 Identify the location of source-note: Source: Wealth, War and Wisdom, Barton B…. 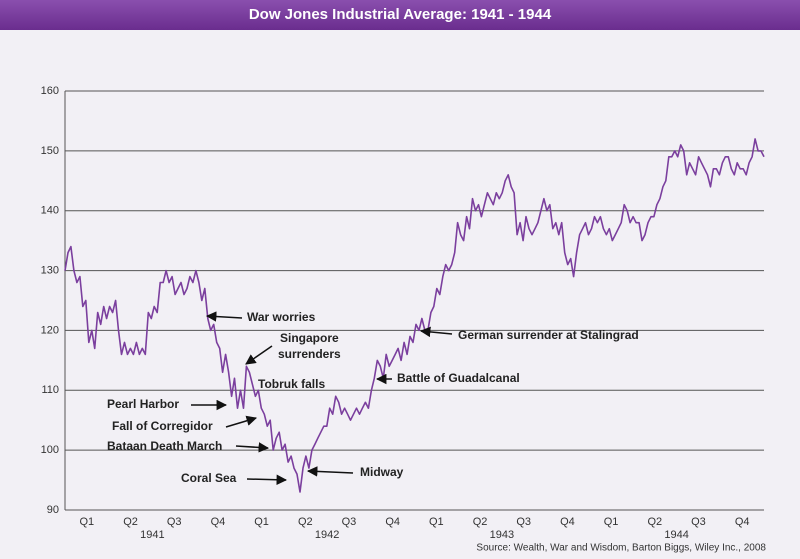
(621, 548).